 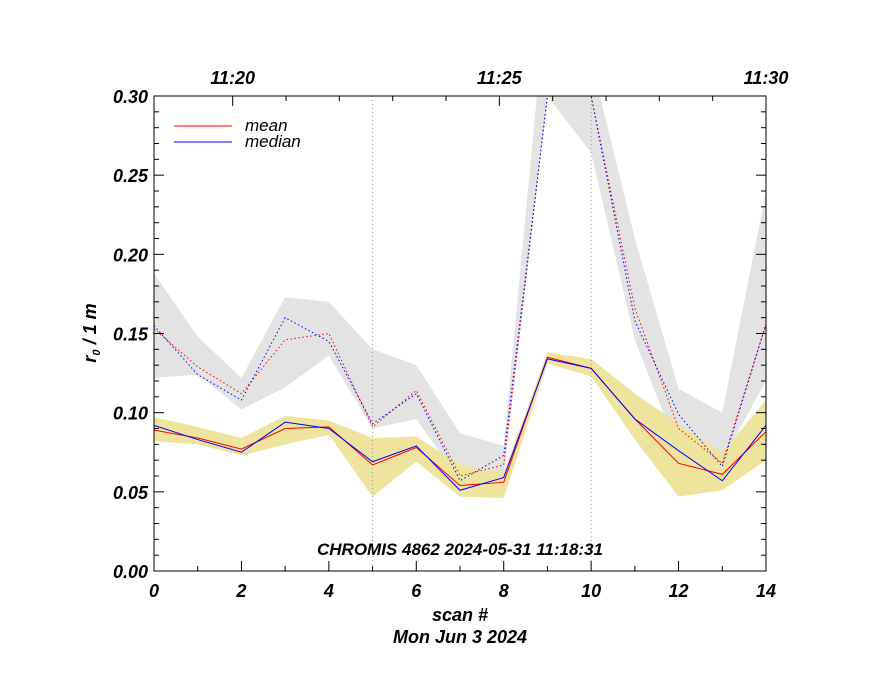 What do you see at coordinates (131, 493) in the screenshot?
I see `y-tick-label: 0.05` at bounding box center [131, 493].